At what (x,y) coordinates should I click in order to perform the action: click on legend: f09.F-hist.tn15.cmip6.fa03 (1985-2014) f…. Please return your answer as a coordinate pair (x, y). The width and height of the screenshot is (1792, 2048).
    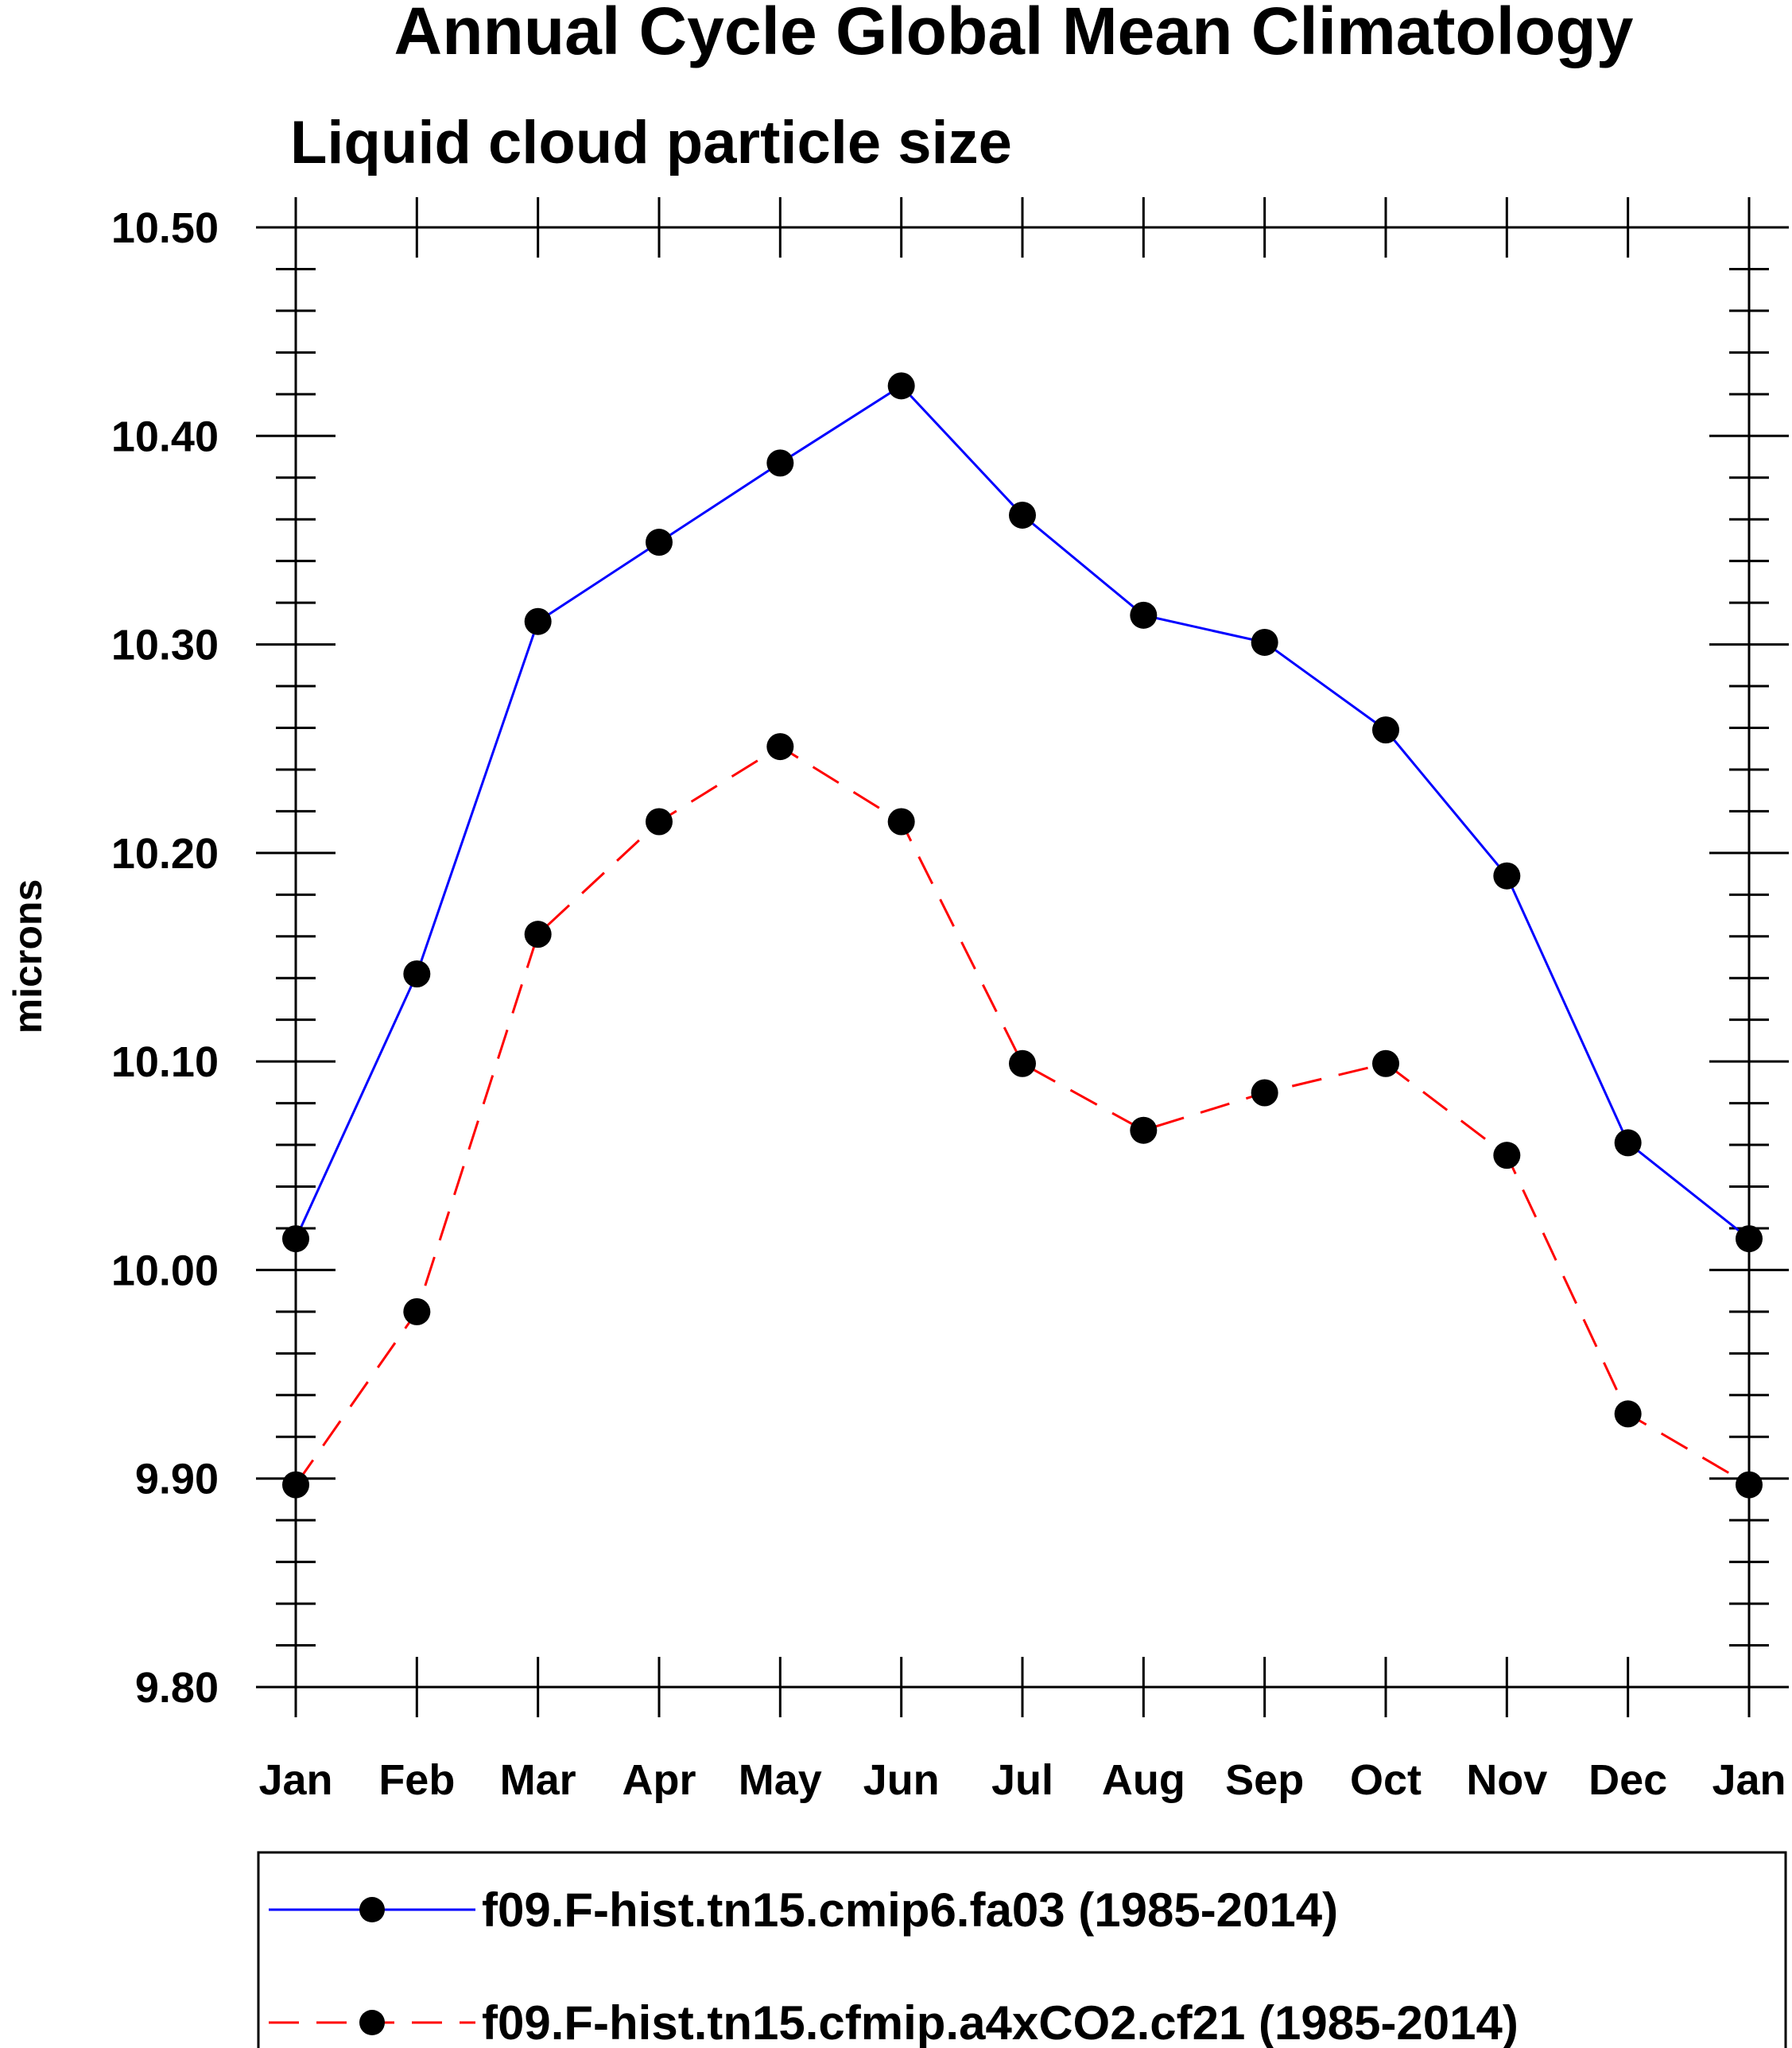
    Looking at the image, I should click on (1022, 1949).